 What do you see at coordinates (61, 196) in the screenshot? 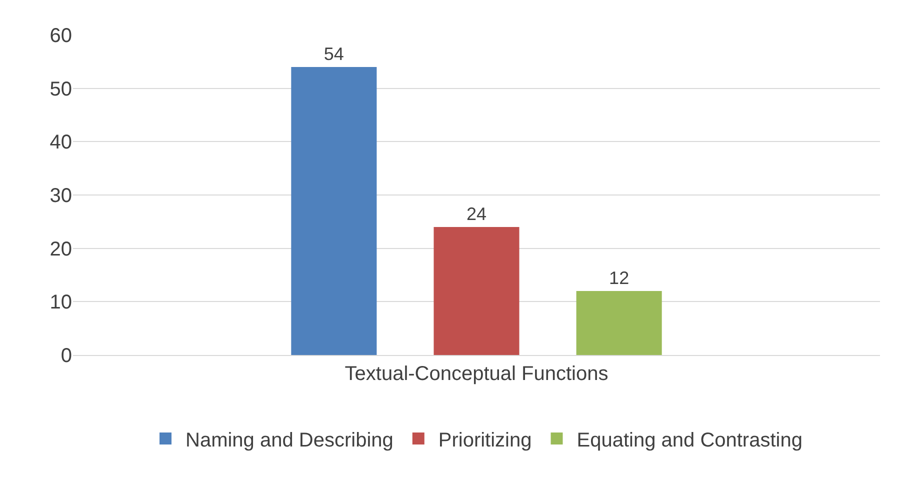
I see `y-tick-label: 30` at bounding box center [61, 196].